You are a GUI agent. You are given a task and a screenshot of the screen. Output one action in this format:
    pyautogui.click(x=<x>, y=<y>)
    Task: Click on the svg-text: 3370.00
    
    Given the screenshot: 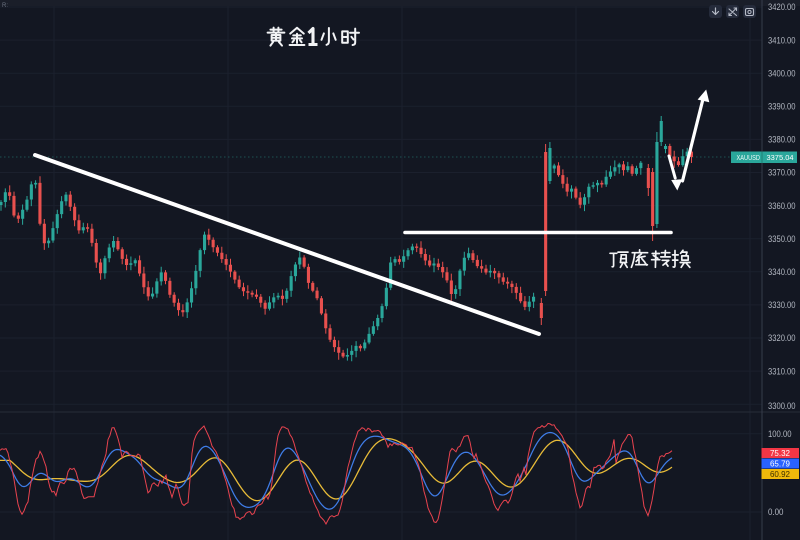 What is the action you would take?
    pyautogui.click(x=782, y=173)
    